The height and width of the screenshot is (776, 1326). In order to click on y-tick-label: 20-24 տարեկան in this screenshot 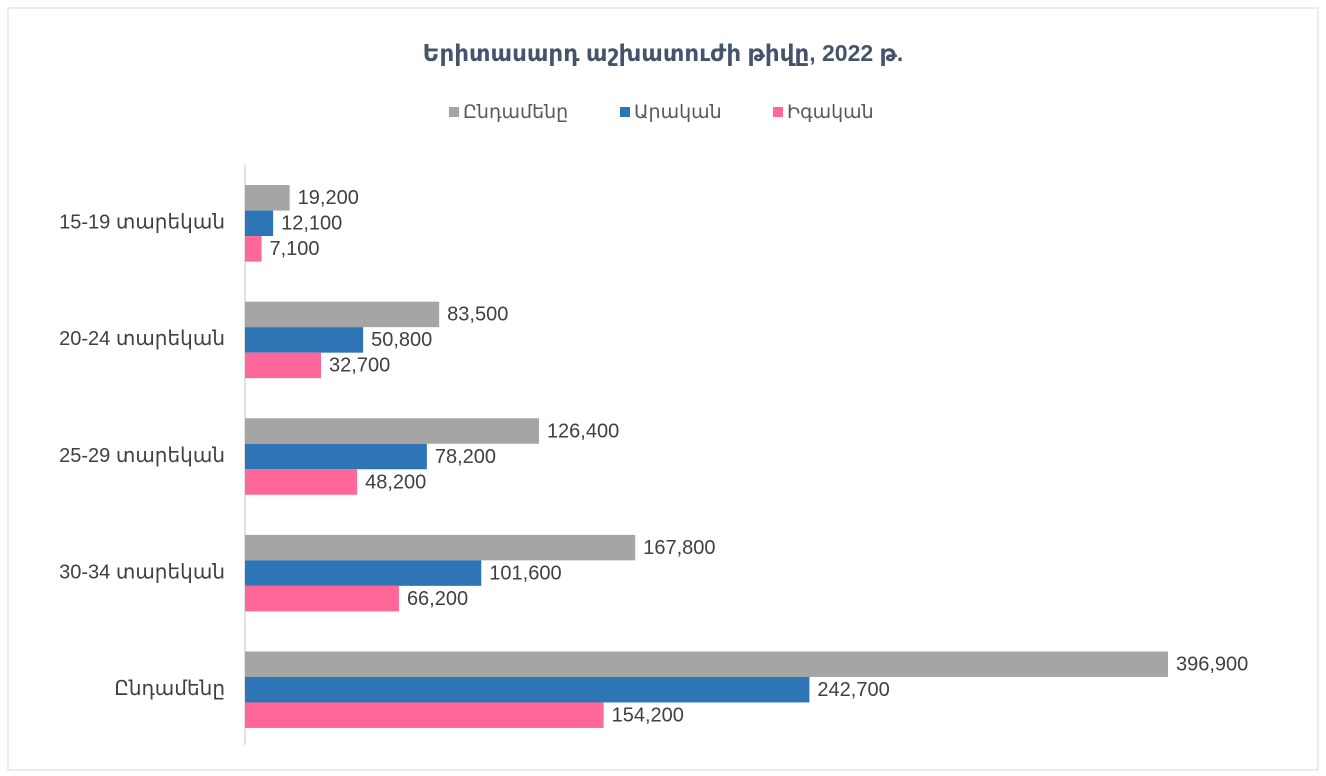, I will do `click(142, 339)`.